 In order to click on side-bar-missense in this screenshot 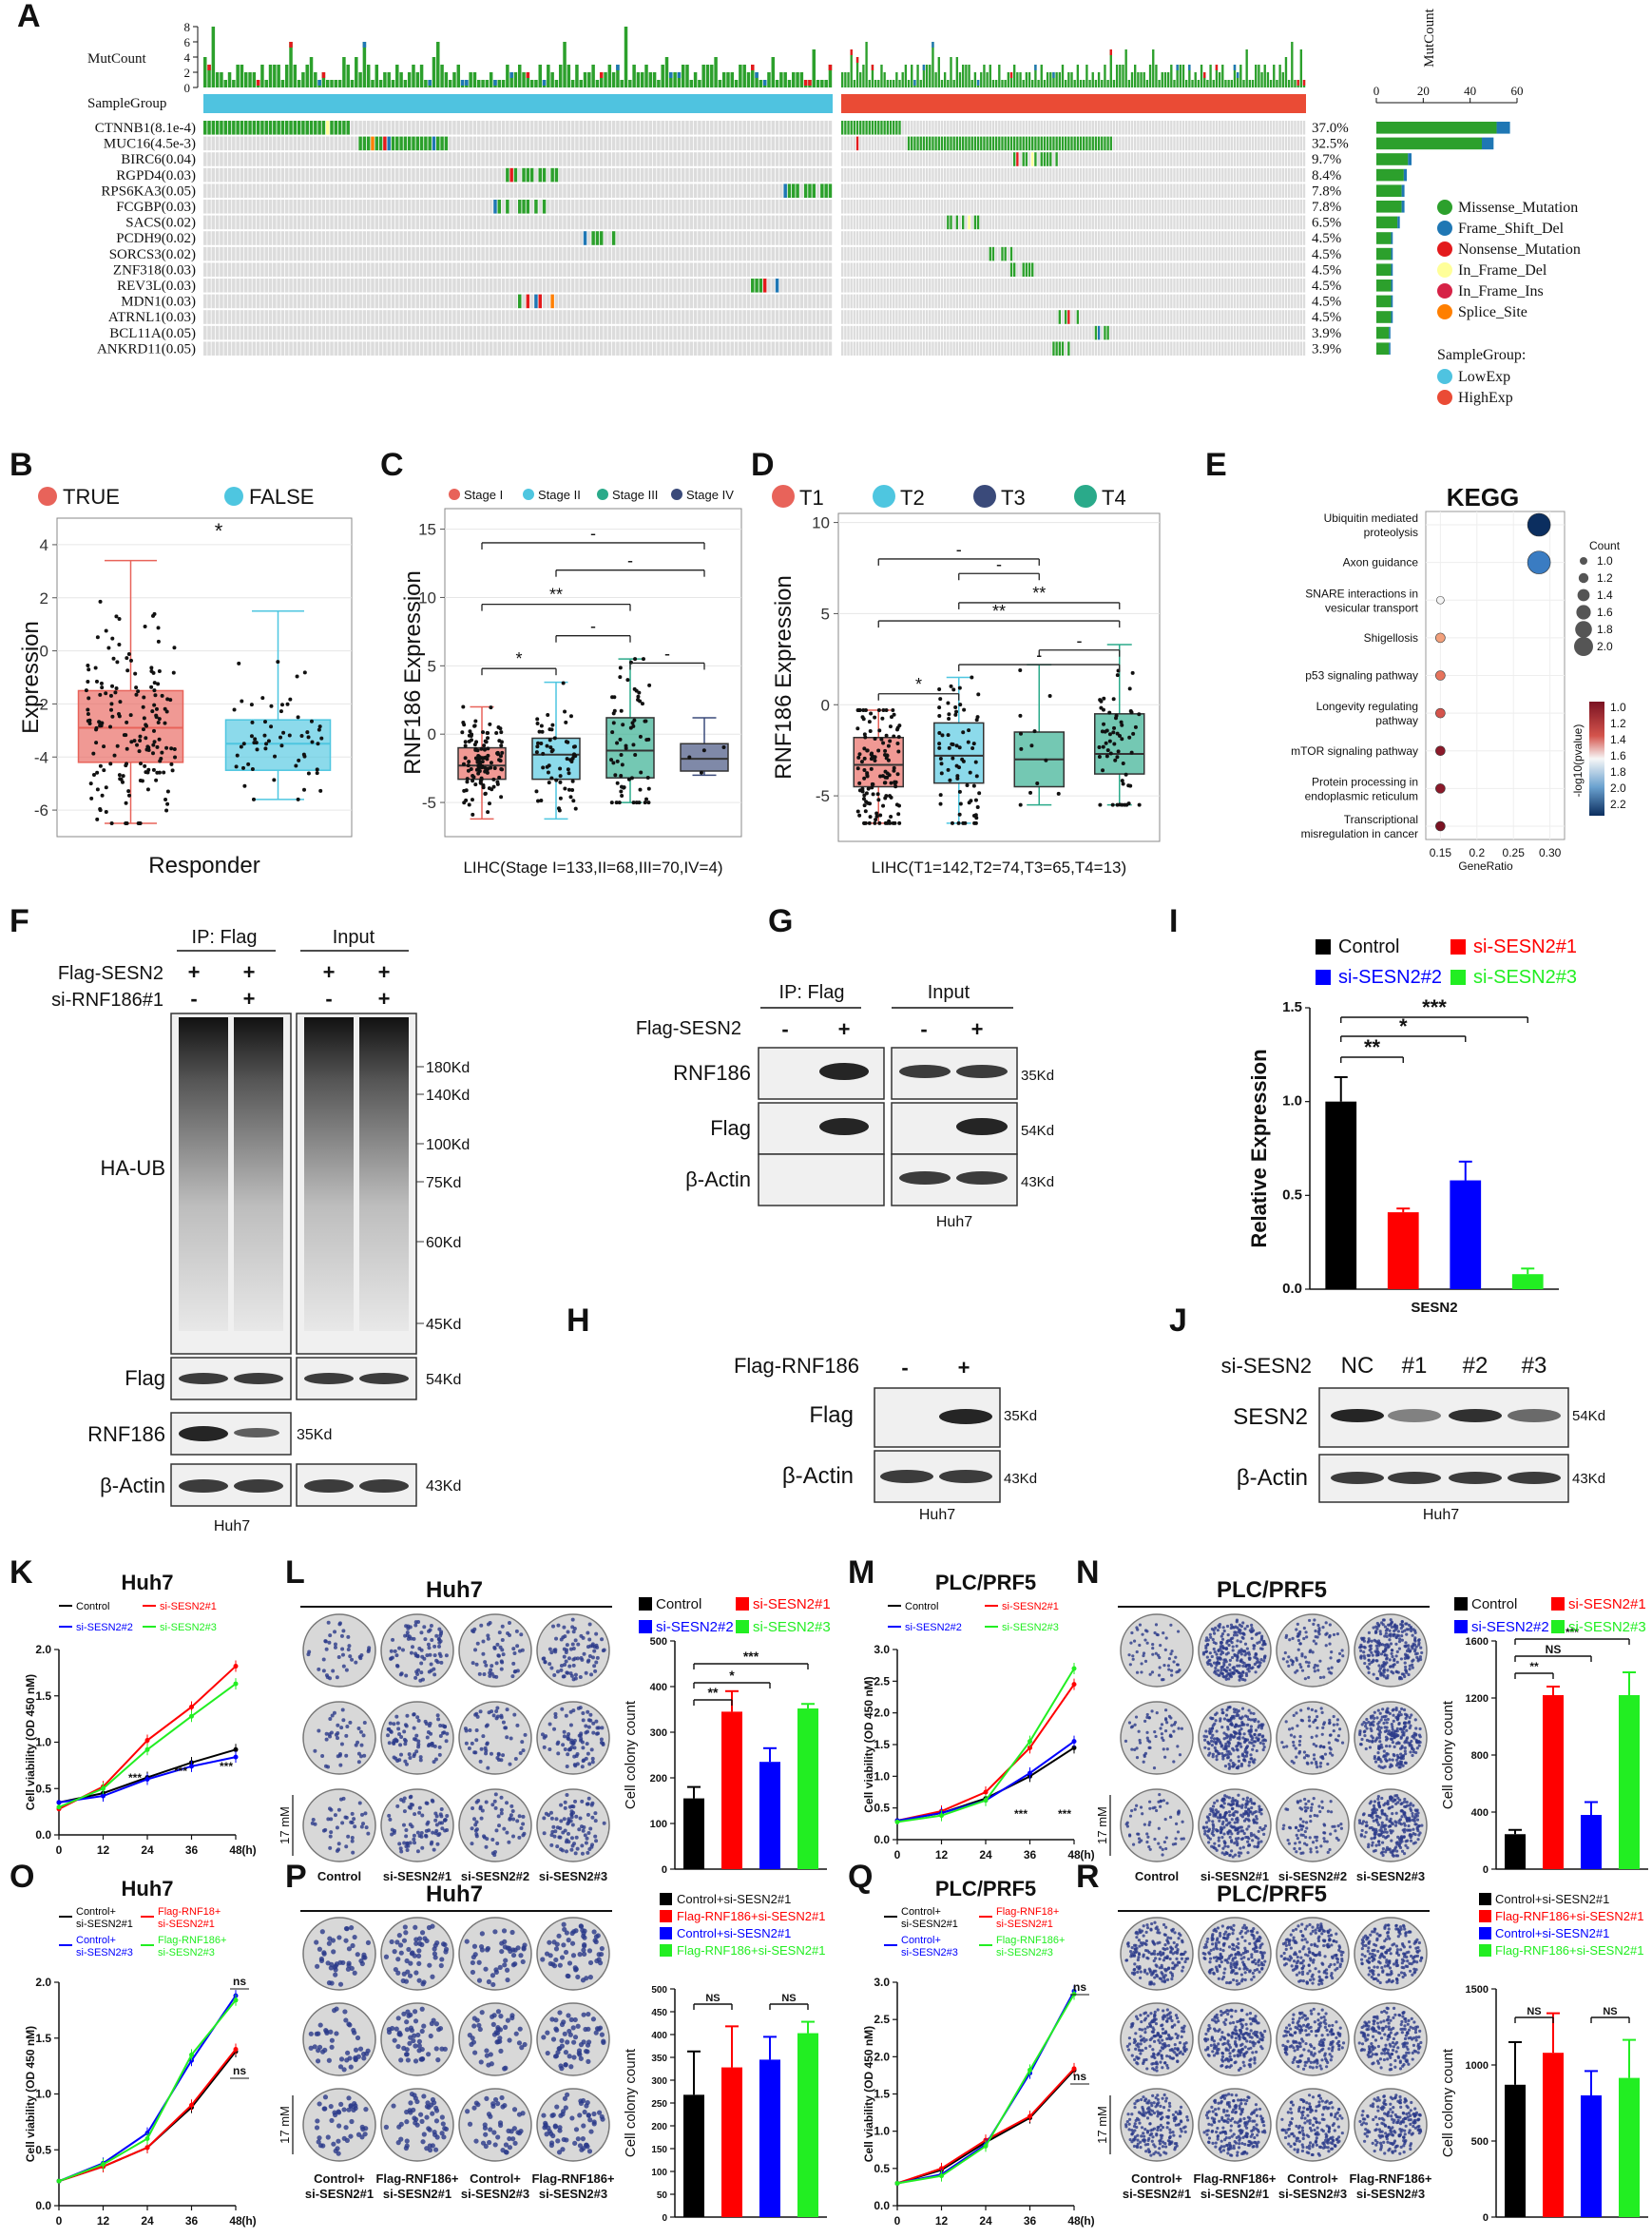, I will do `click(1384, 301)`.